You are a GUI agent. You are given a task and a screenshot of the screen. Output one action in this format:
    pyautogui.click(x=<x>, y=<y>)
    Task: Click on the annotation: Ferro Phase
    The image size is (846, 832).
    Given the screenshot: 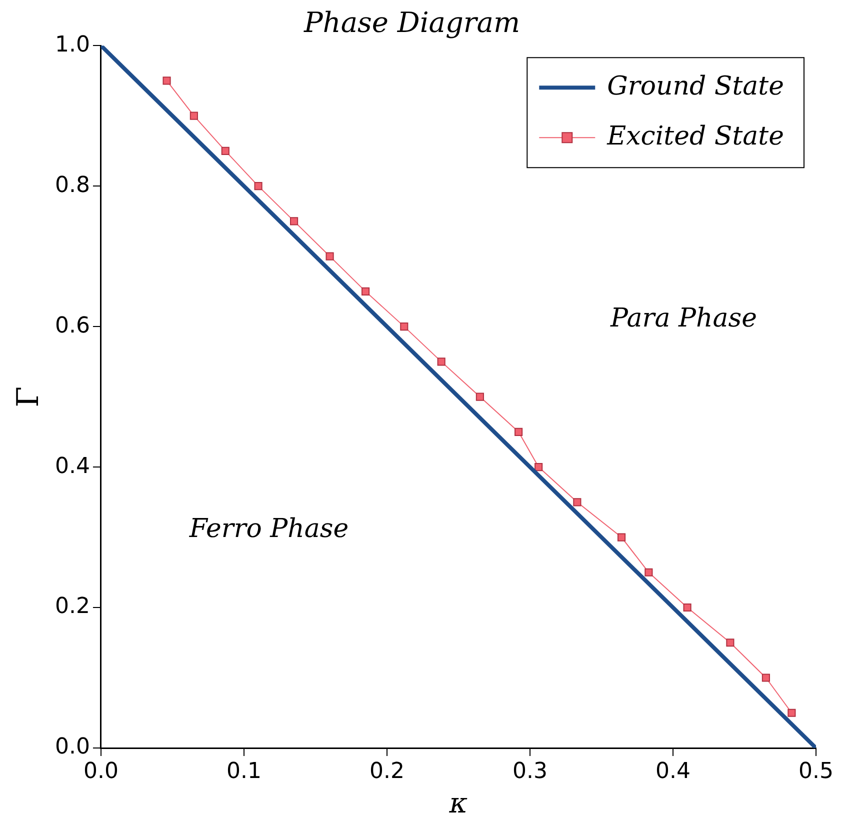 What is the action you would take?
    pyautogui.click(x=268, y=529)
    